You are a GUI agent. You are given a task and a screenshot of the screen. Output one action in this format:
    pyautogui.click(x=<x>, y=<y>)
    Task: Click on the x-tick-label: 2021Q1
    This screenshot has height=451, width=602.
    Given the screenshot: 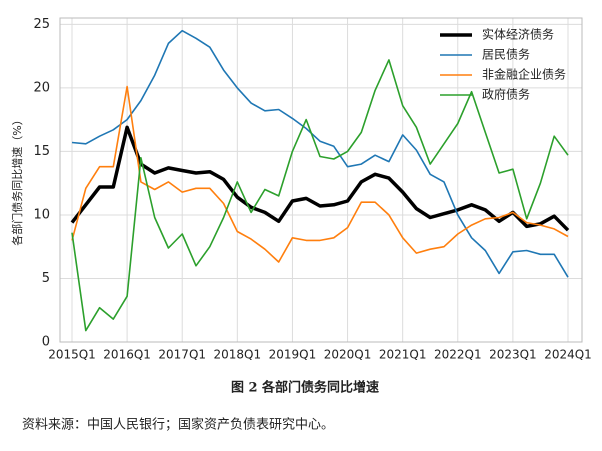 What is the action you would take?
    pyautogui.click(x=403, y=355)
    